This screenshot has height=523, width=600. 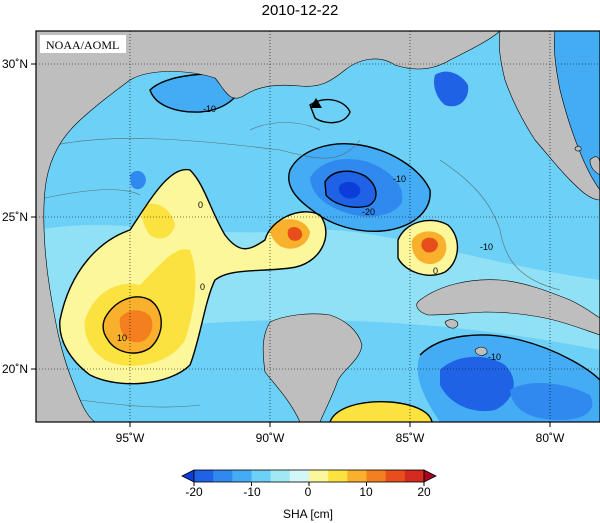 What do you see at coordinates (430, 476) in the screenshot?
I see `colorbar-max-arrow` at bounding box center [430, 476].